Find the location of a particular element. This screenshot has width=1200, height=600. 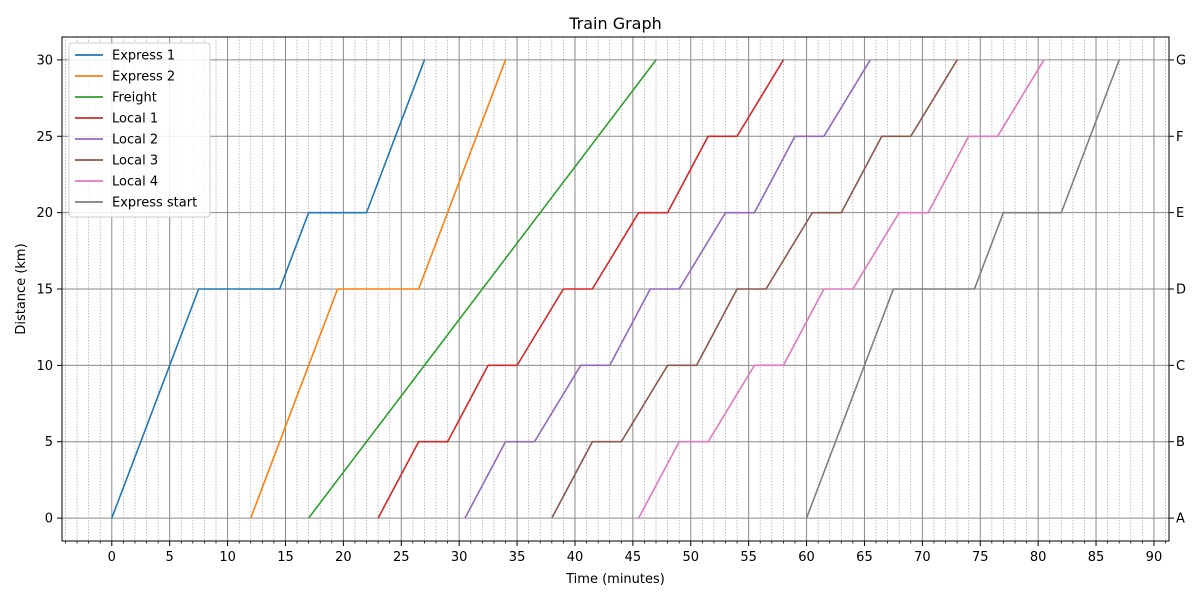

y-tick-label: 20 is located at coordinates (44, 213).